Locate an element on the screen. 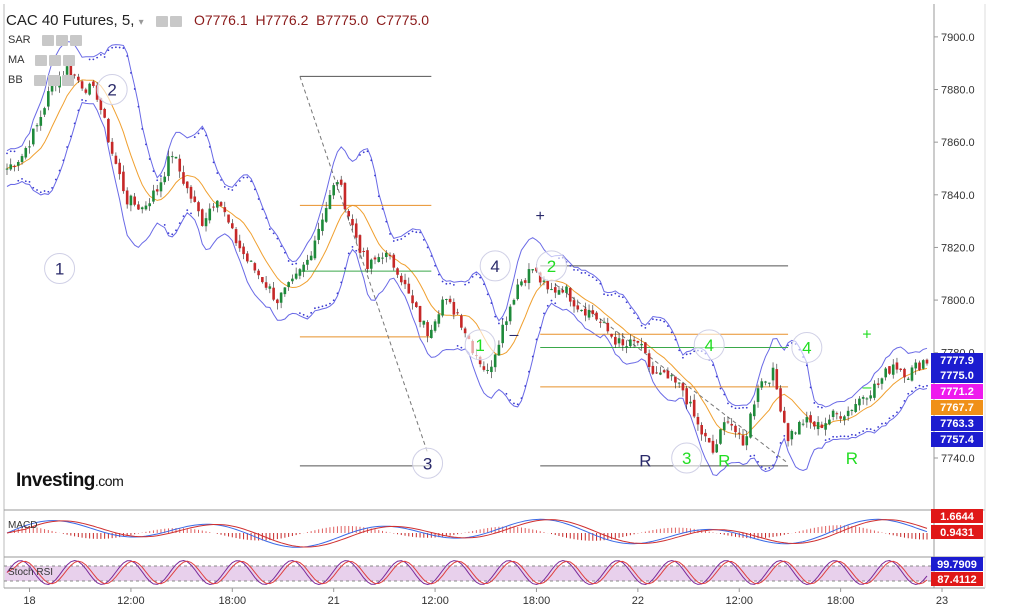  macd-label: MACD is located at coordinates (23, 525).